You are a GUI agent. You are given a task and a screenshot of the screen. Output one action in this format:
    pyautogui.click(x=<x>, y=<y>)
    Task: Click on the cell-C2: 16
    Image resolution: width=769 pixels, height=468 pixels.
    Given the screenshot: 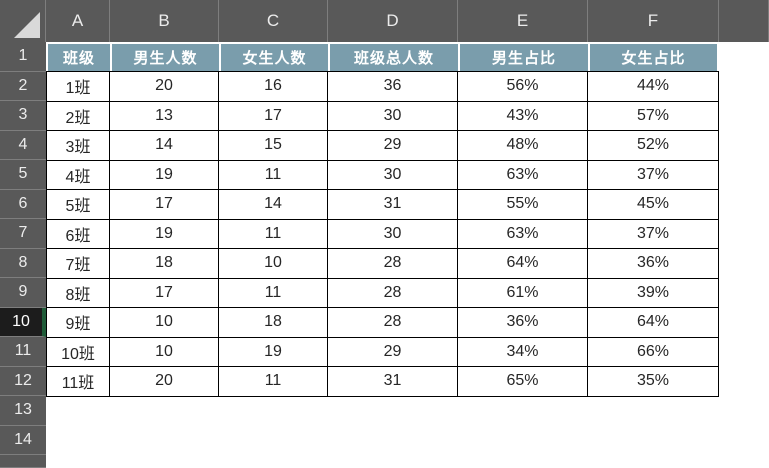 What is the action you would take?
    pyautogui.click(x=273, y=87)
    